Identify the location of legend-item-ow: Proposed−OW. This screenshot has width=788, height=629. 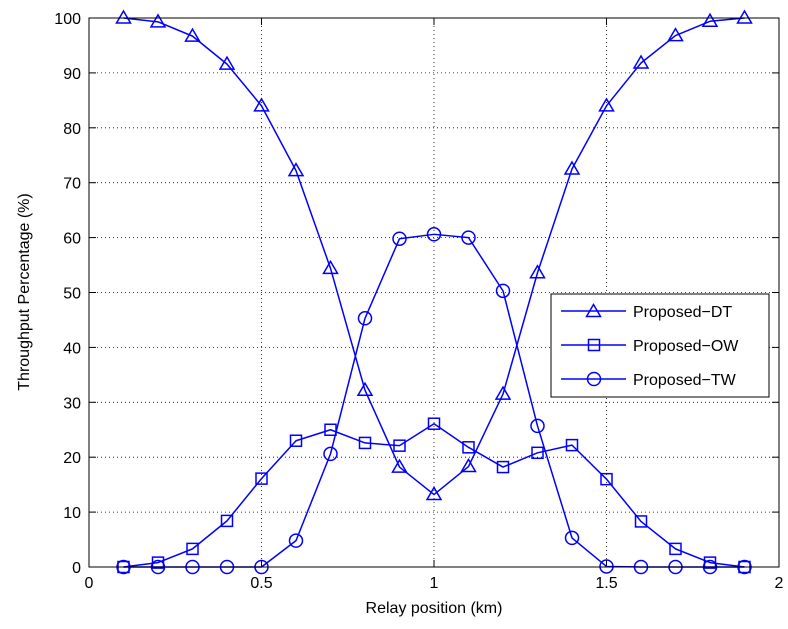
(650, 346).